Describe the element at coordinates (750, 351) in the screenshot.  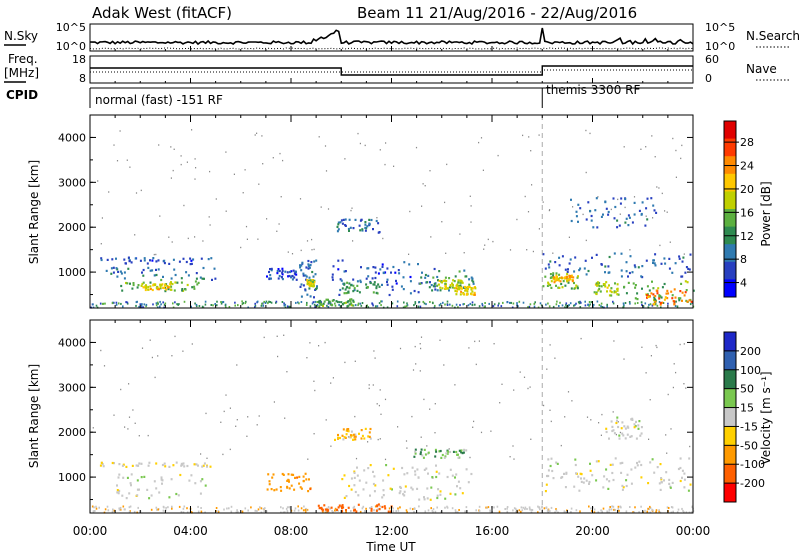
I see `colorbar-tick-label: 200` at that location.